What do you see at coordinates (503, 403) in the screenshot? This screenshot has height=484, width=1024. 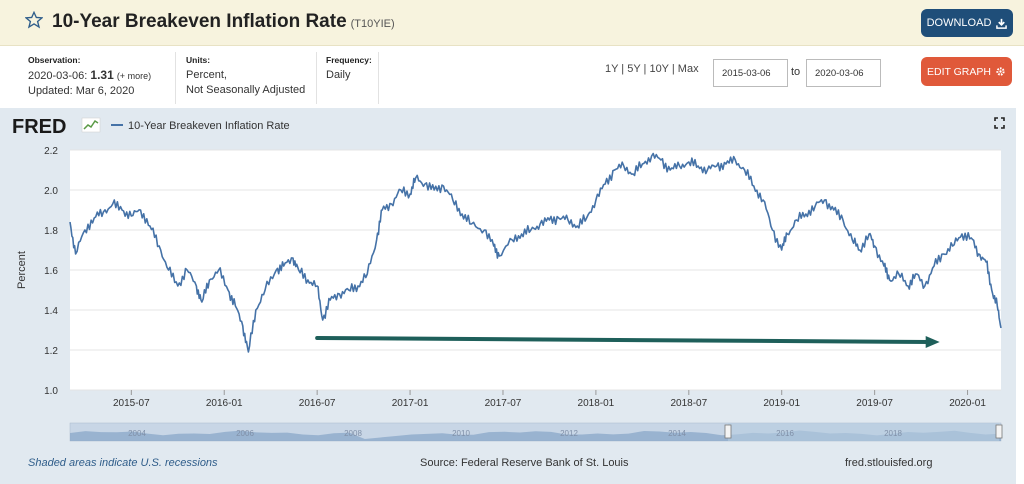 I see `x-tick-label: 2017-07` at bounding box center [503, 403].